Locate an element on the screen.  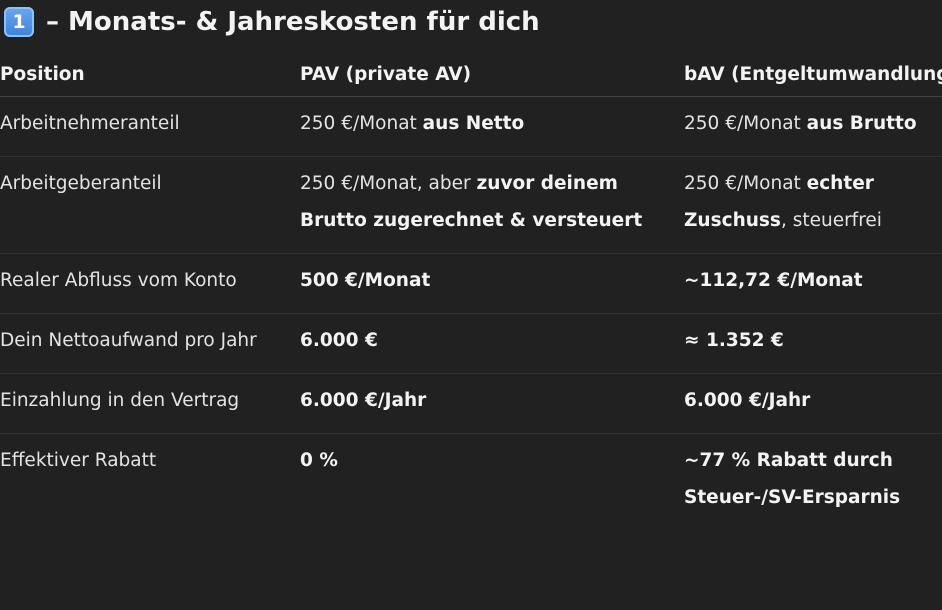
cell-pav: 500 €/Monat is located at coordinates (492, 283).